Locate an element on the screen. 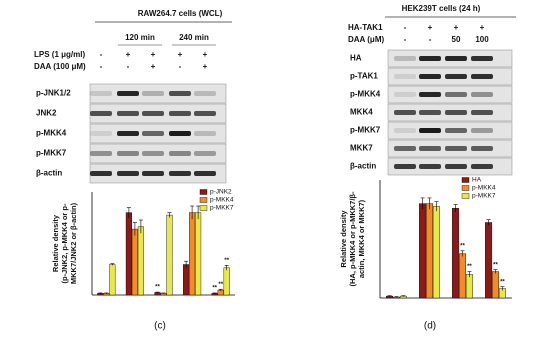 The width and height of the screenshot is (550, 341). blot-row-label: p-JNK1/2 is located at coordinates (53, 93).